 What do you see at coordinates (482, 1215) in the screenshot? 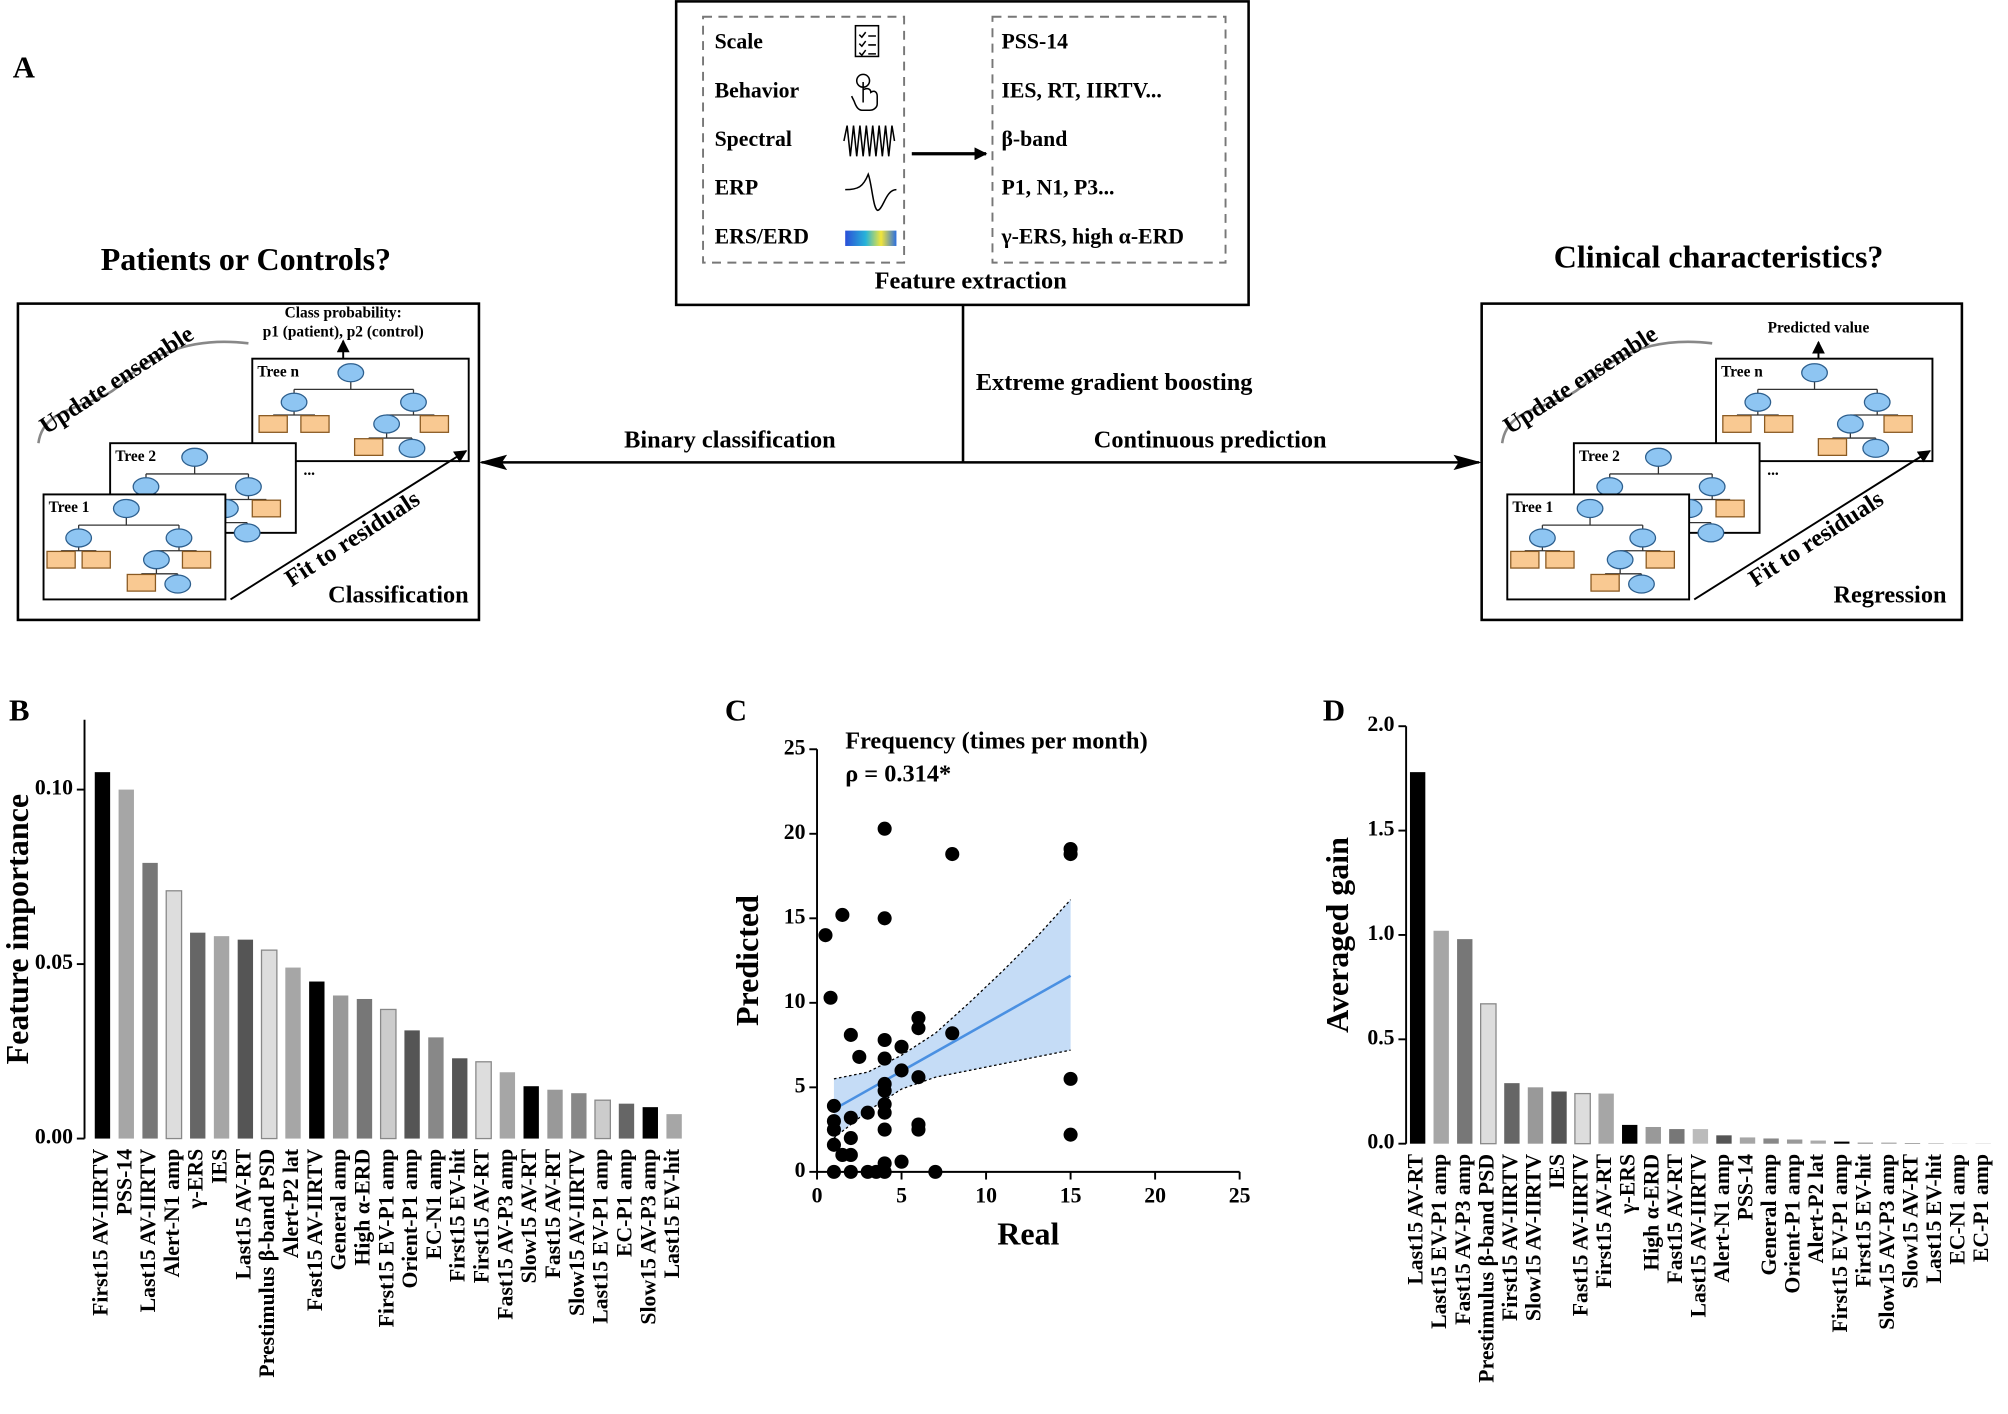
I see `x-tick-label: First15 AV-RT` at bounding box center [482, 1215].